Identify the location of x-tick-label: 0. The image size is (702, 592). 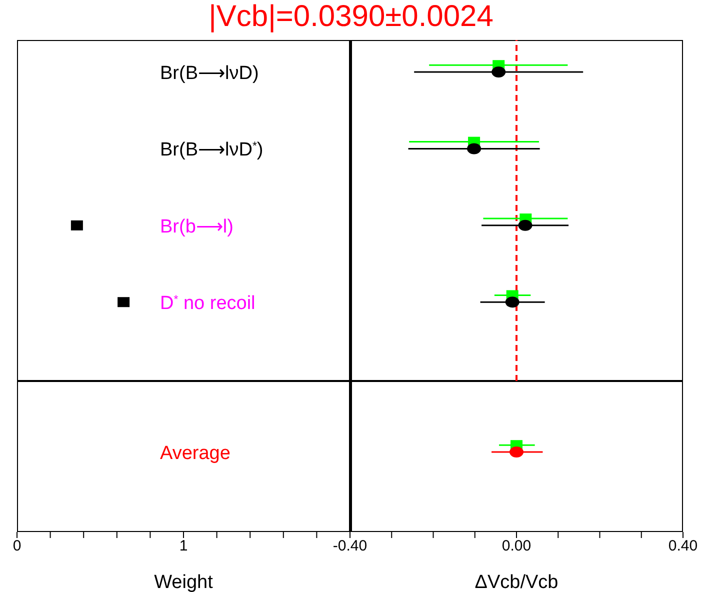
(17, 546).